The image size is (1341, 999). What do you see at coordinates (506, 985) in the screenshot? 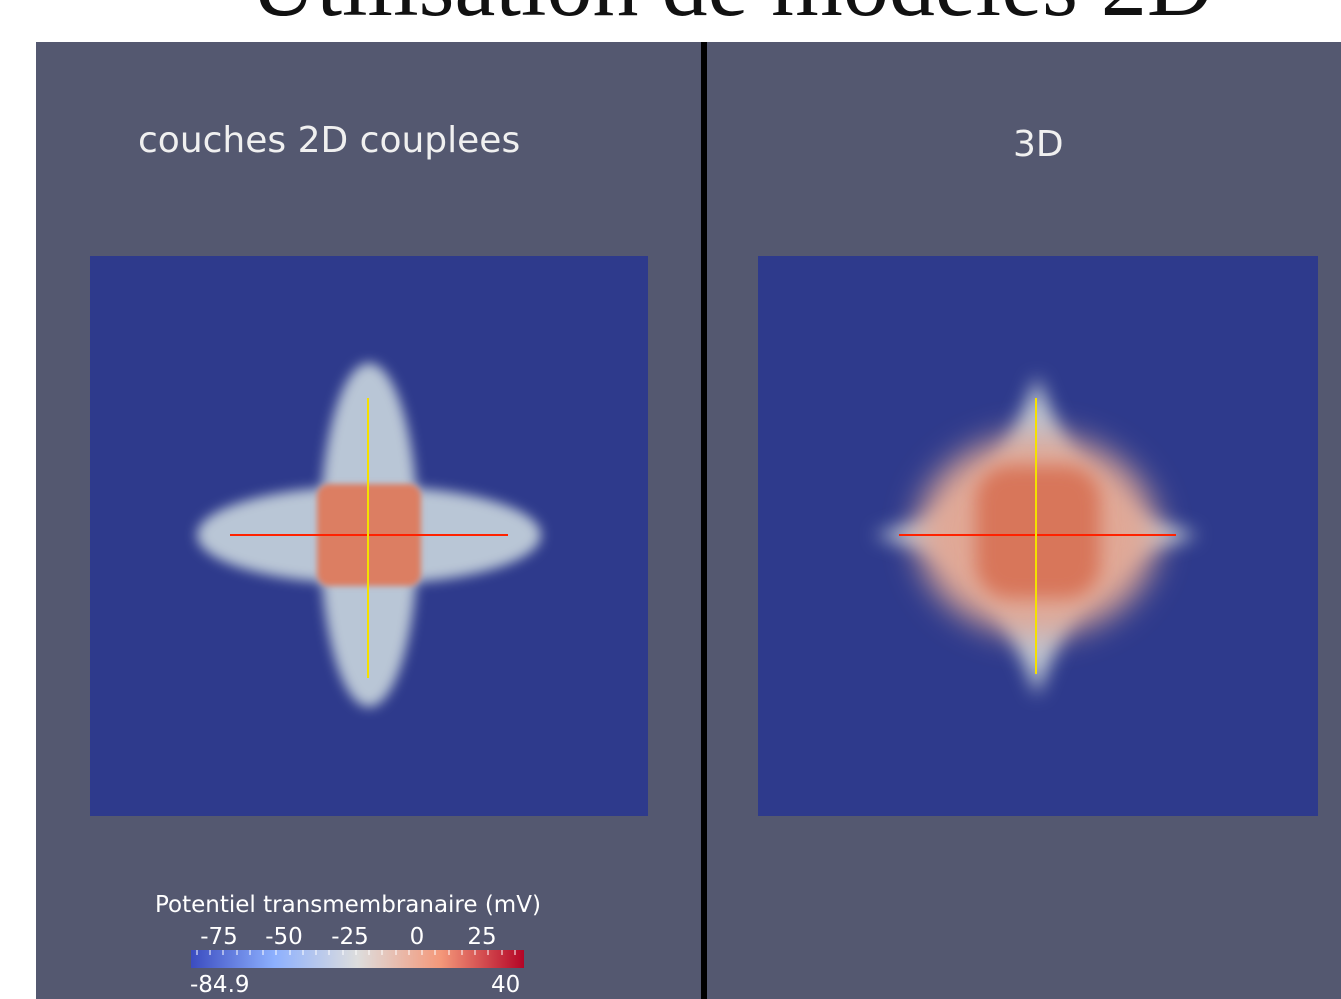
I see `colorbar-max-label: 40` at bounding box center [506, 985].